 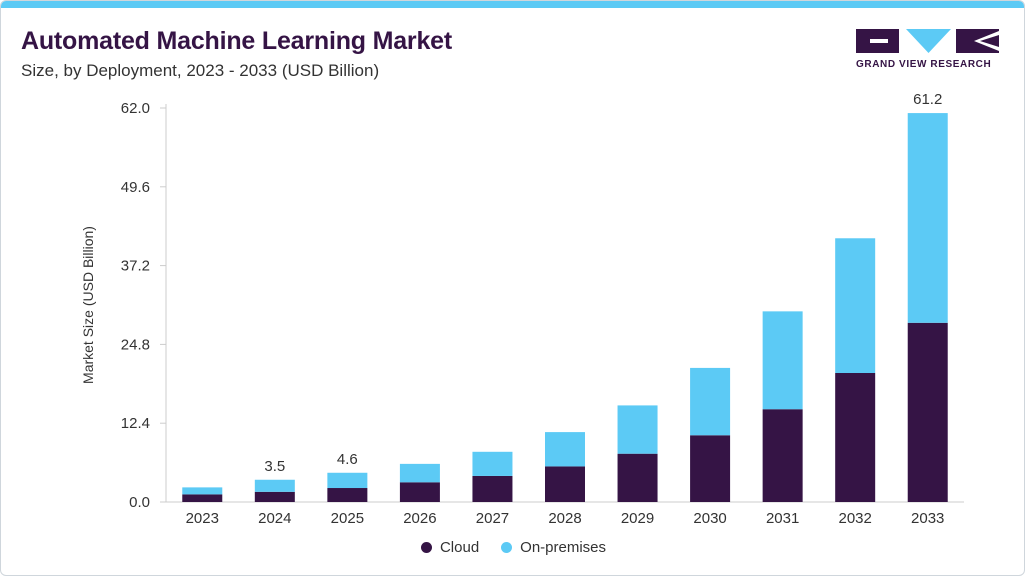 I want to click on x-tick-label: 2033, so click(x=927, y=518).